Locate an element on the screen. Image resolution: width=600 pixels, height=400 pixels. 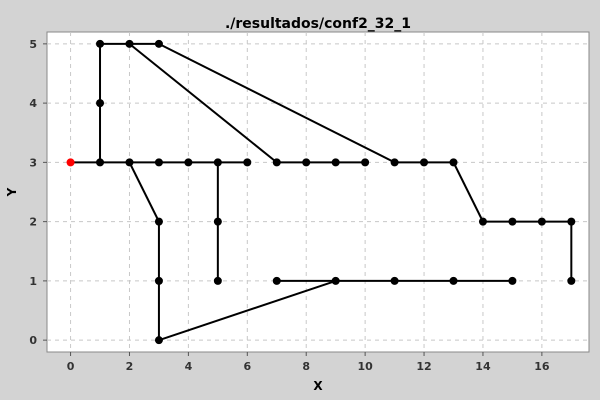
x-axis-label: X is located at coordinates (318, 386).